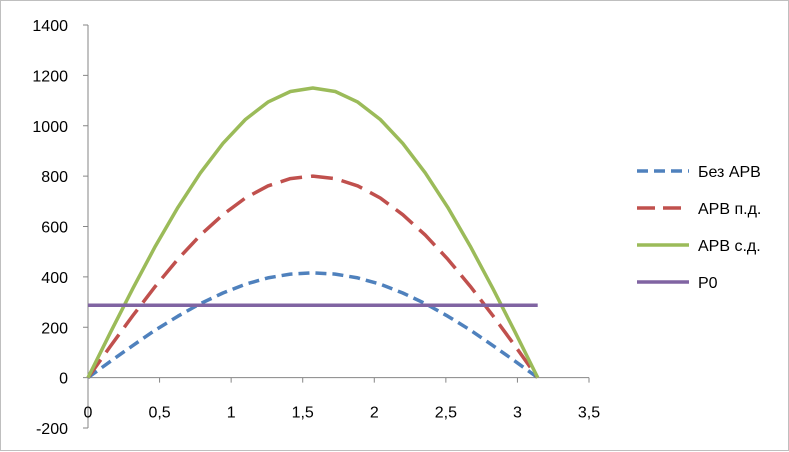 This screenshot has width=789, height=452. Describe the element at coordinates (708, 283) in the screenshot. I see `legend-label-4: P0` at that location.